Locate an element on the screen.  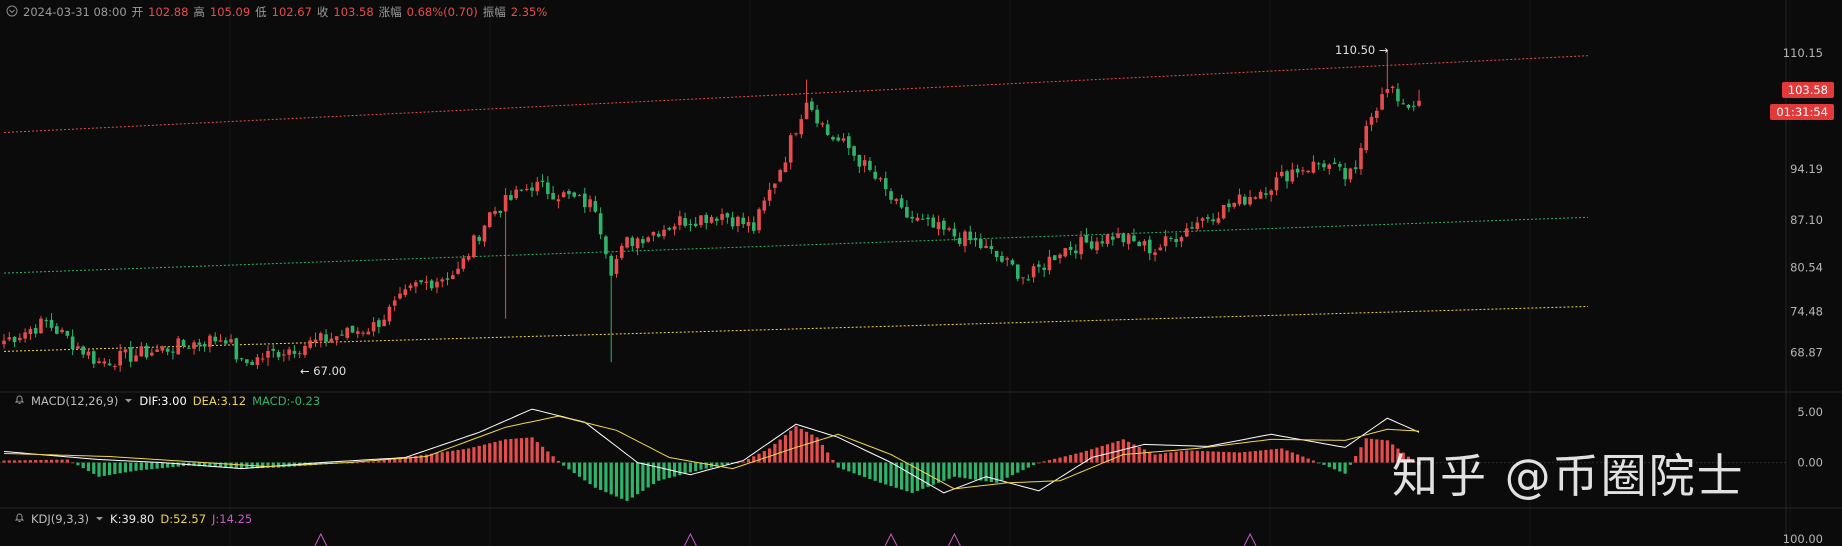
open-label: 开 is located at coordinates (137, 12).